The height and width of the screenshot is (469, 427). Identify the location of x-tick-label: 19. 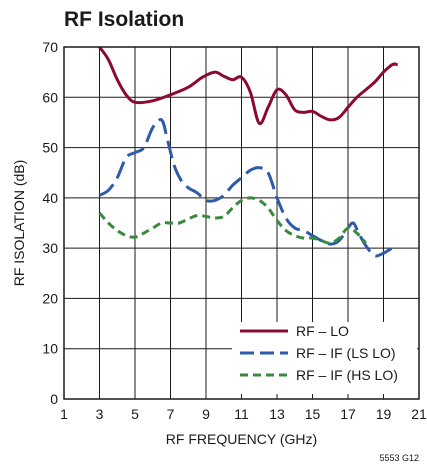
(384, 414).